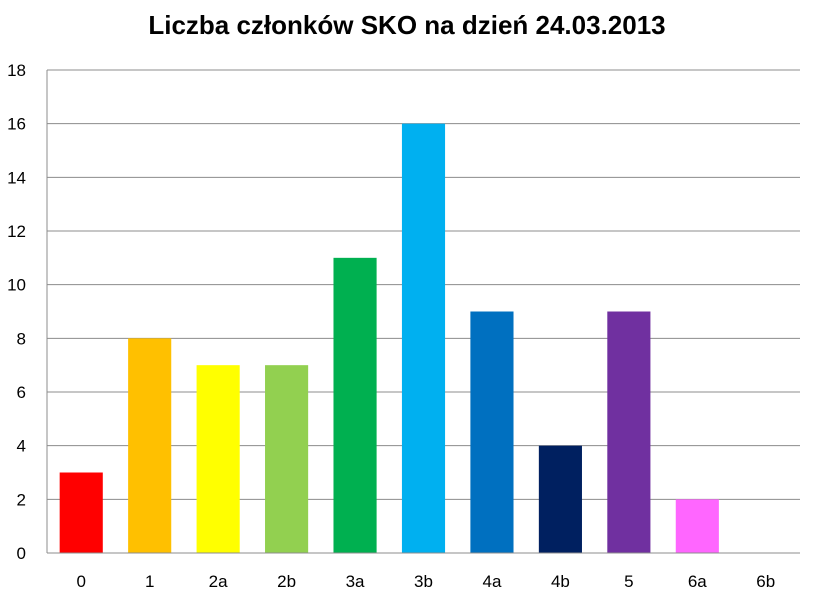 This screenshot has height=599, width=814. Describe the element at coordinates (407, 25) in the screenshot. I see `chart-title: Liczba członków SKO na dzień 24.03.2013` at that location.